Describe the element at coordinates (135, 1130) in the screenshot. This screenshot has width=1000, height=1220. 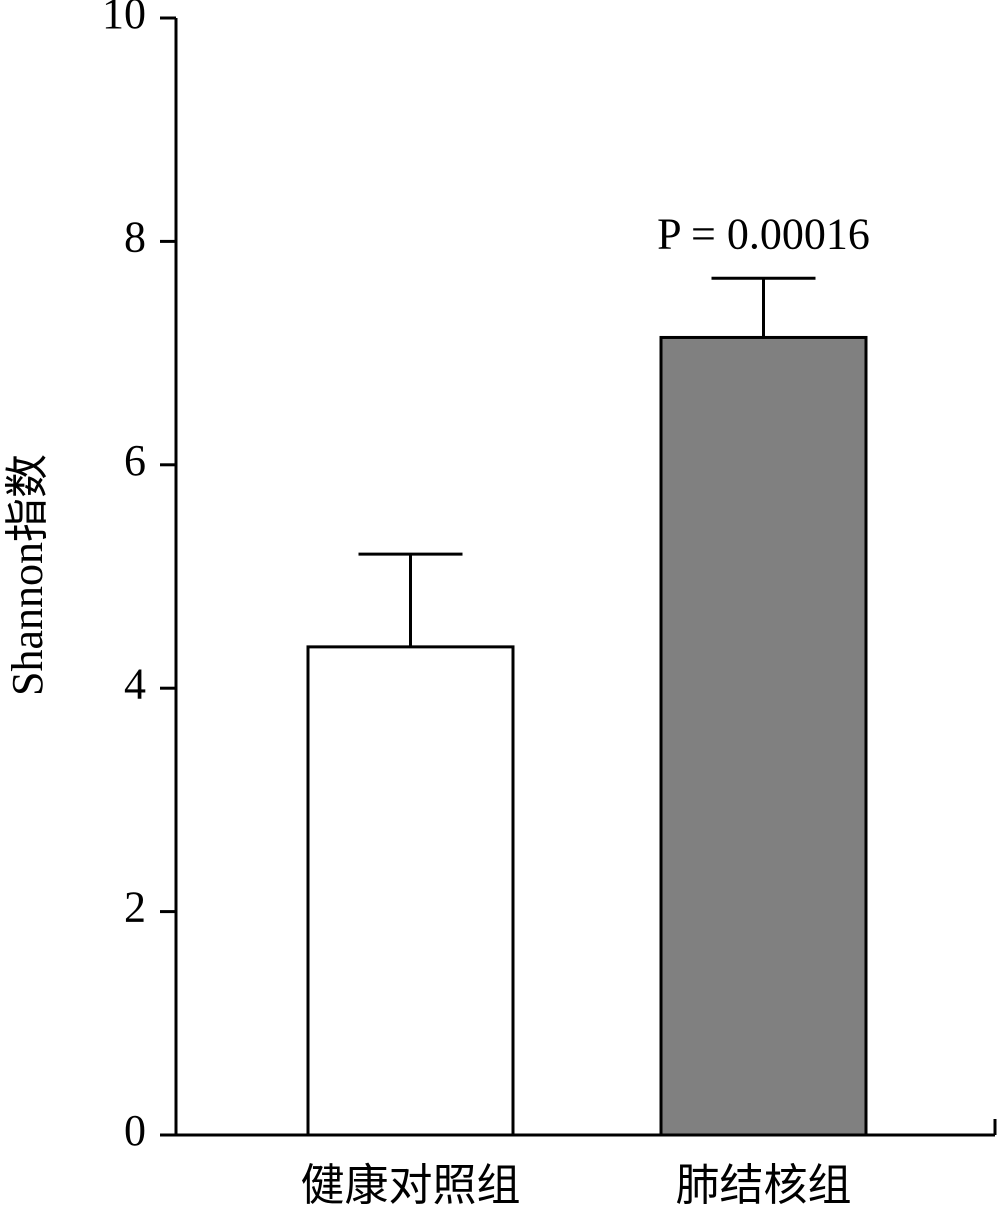
I see `y-tick-label: 0` at that location.